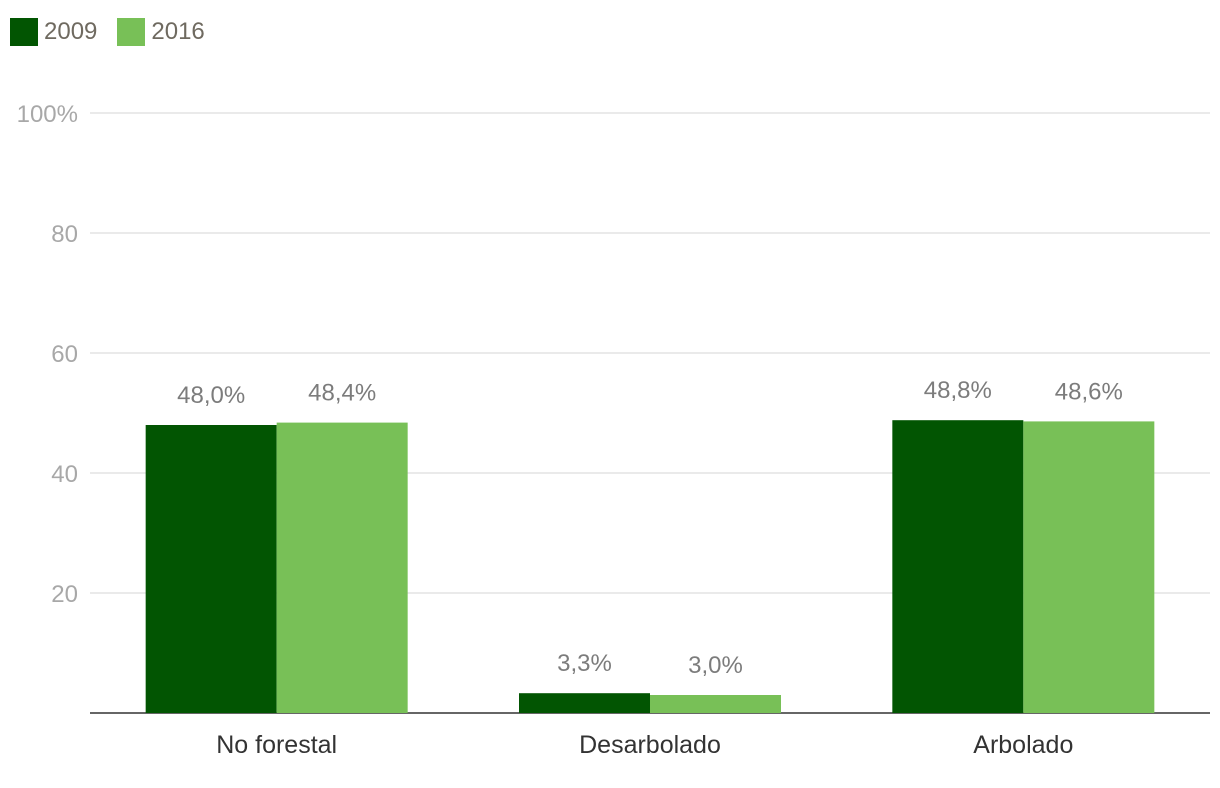 The height and width of the screenshot is (788, 1220). Describe the element at coordinates (24, 32) in the screenshot. I see `legend-swatch-2009` at that location.